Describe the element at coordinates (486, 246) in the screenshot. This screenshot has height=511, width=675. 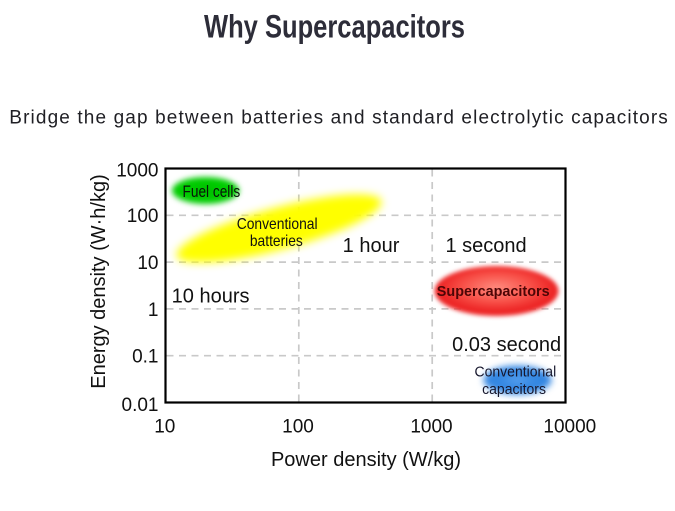
I see `svg-text: 1 second` at that location.